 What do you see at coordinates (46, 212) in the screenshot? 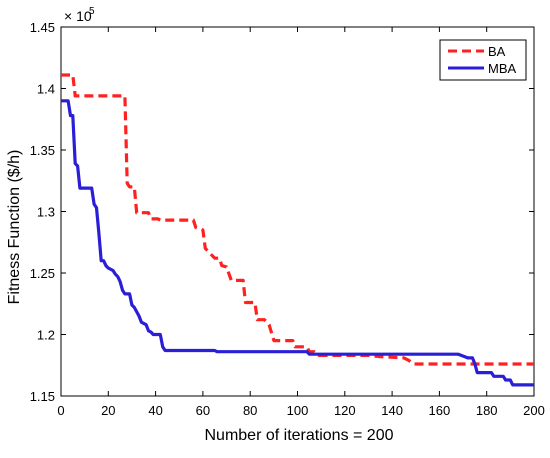
I see `y-tick-label: 1.3` at bounding box center [46, 212].